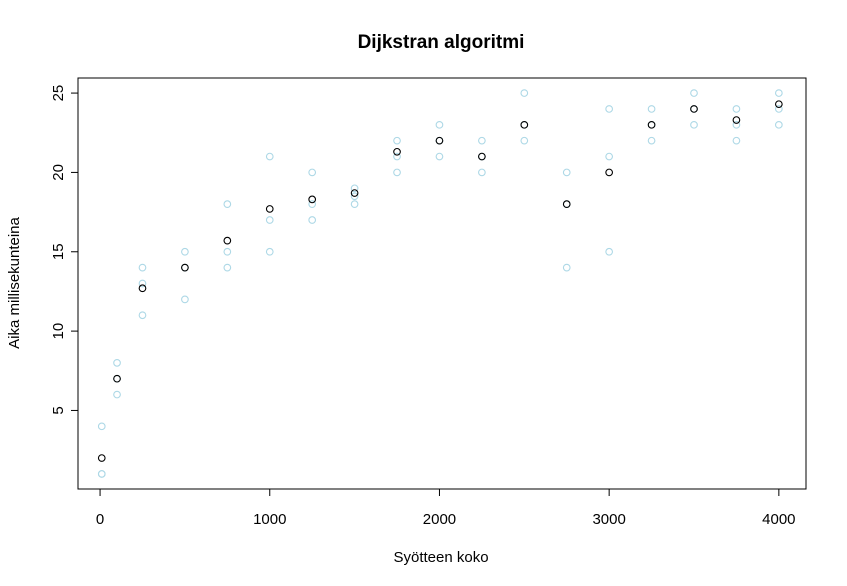 This screenshot has height=586, width=847. What do you see at coordinates (58, 93) in the screenshot?
I see `y-tick-label: 25` at bounding box center [58, 93].